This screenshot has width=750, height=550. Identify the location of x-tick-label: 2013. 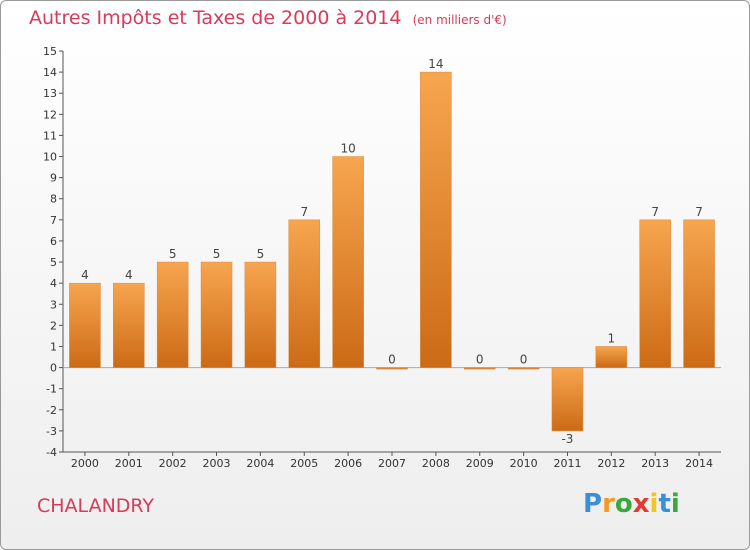
(655, 463).